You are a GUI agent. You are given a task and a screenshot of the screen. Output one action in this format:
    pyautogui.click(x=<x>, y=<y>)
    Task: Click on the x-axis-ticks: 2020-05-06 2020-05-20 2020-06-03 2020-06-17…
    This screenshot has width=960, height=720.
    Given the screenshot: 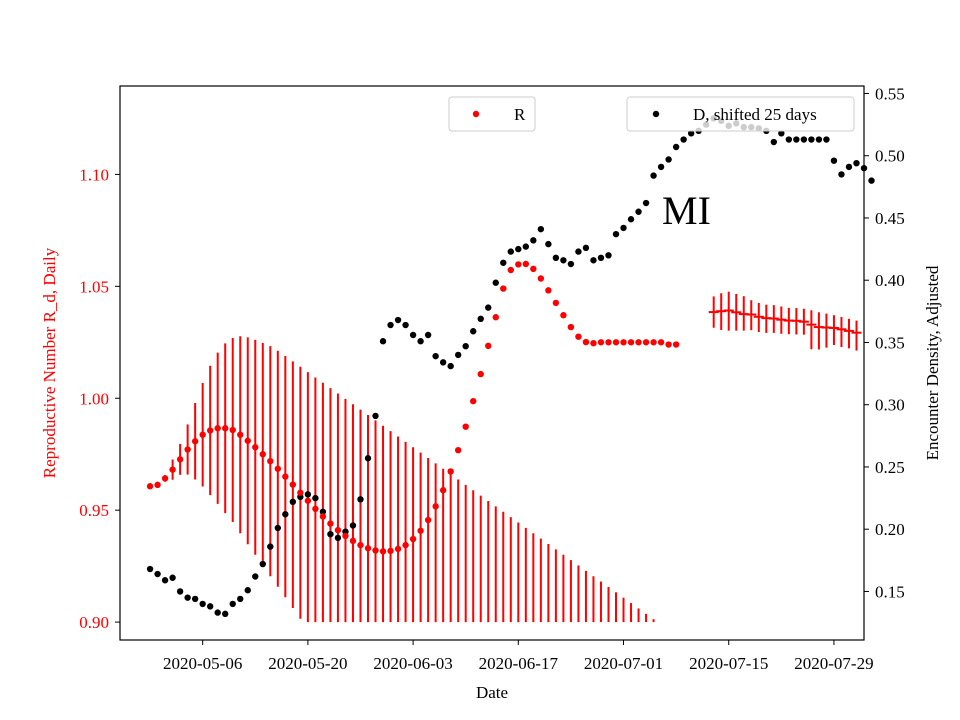 What is the action you would take?
    pyautogui.click(x=518, y=656)
    